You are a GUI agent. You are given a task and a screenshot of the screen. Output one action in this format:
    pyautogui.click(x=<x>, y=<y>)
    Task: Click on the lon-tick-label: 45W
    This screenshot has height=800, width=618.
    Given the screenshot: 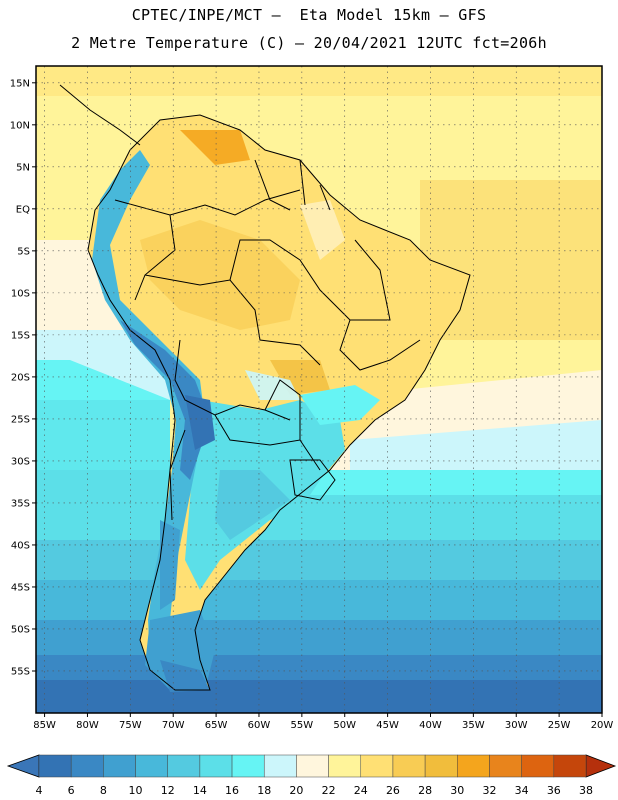 What is the action you would take?
    pyautogui.click(x=387, y=725)
    